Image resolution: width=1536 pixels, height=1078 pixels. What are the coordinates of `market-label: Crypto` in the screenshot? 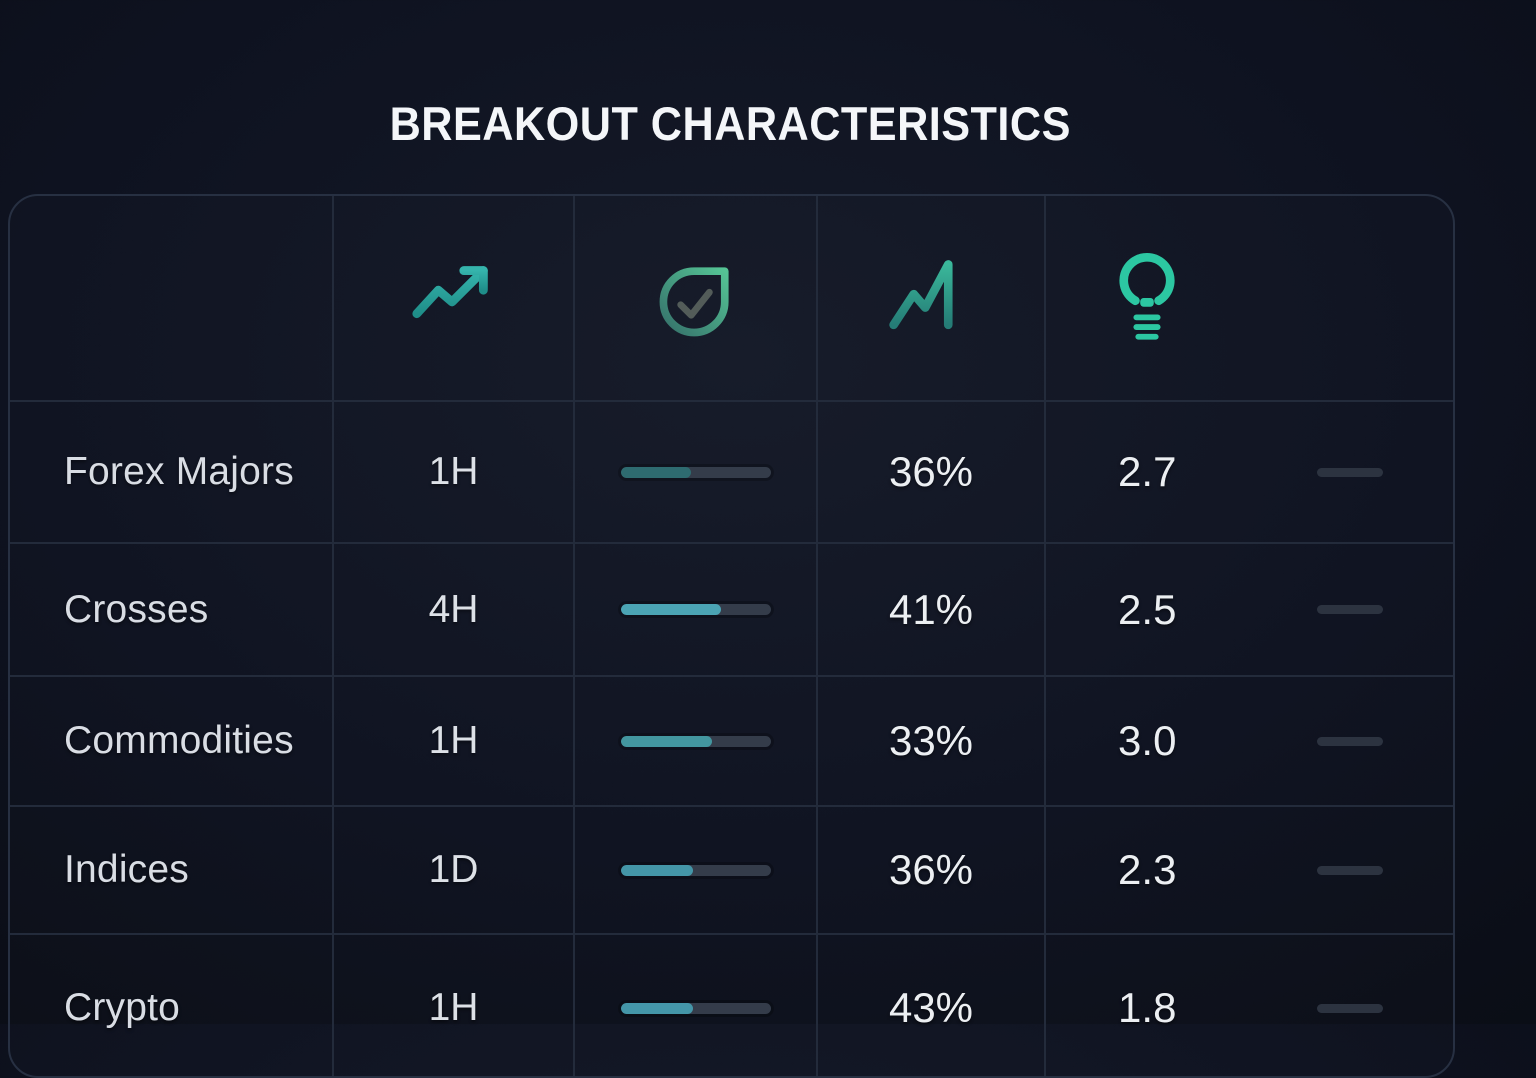 It's located at (172, 1005).